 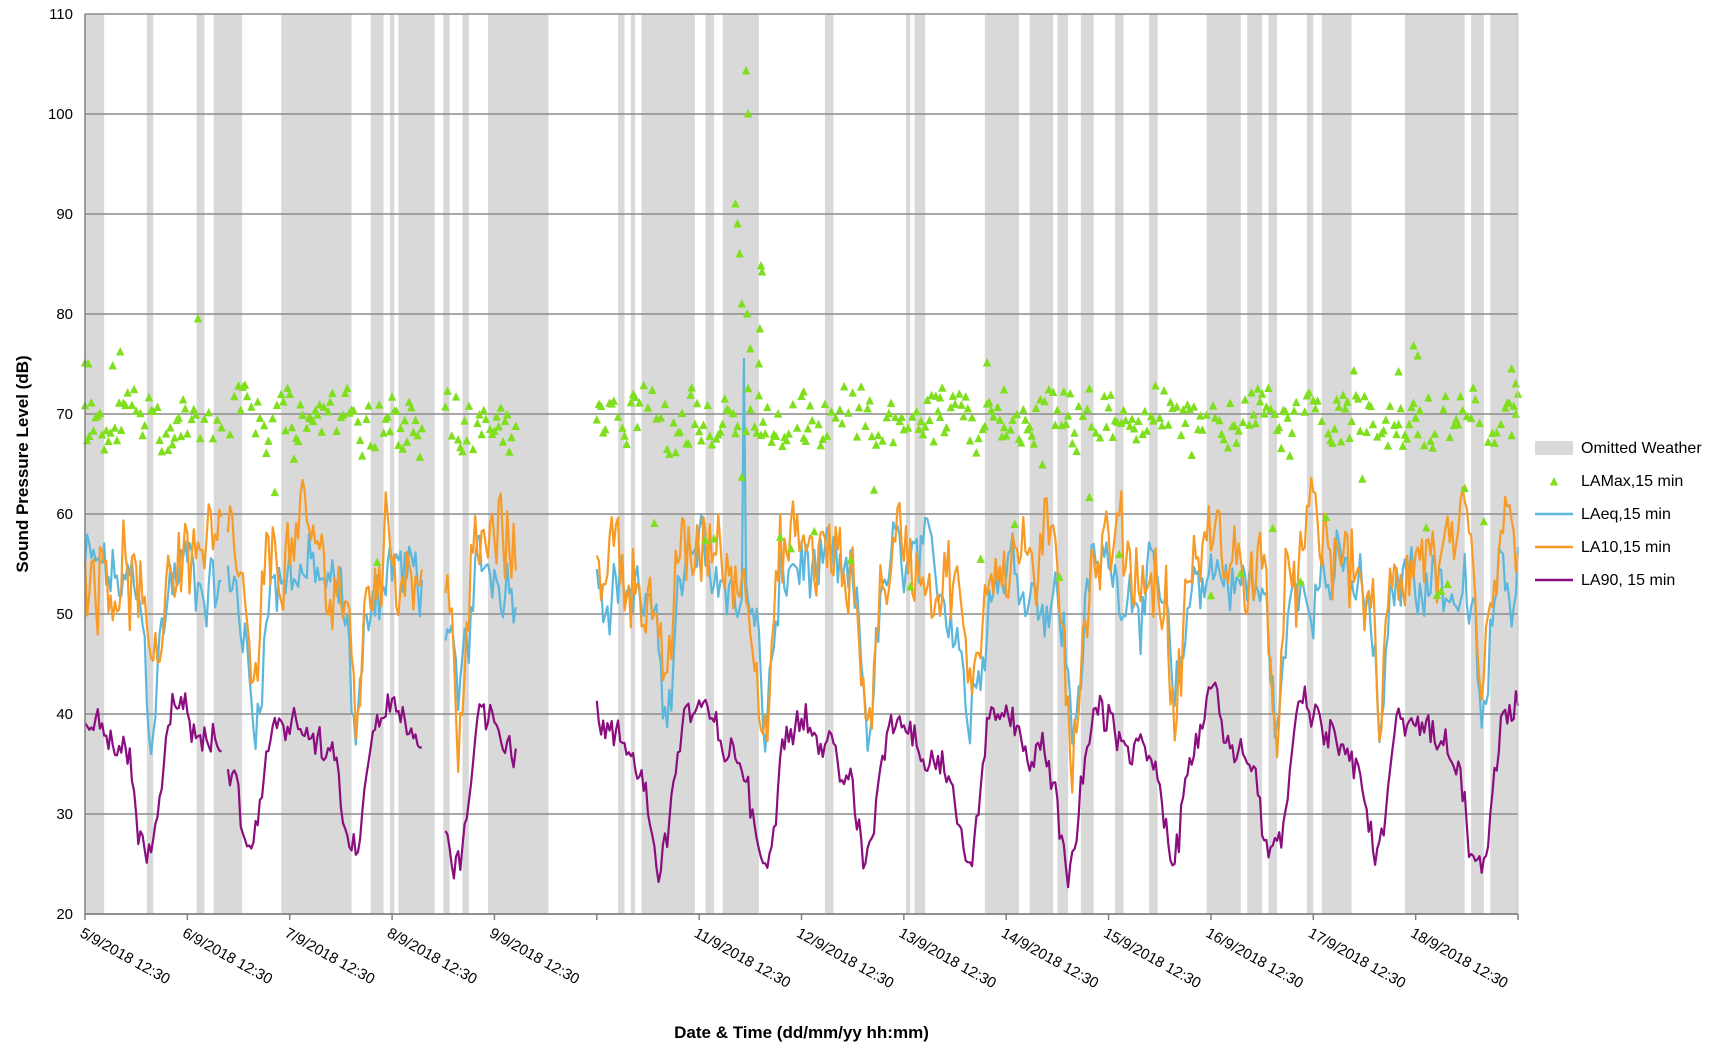 What do you see at coordinates (1626, 514) in the screenshot?
I see `legend-label: LAeq,15 min` at bounding box center [1626, 514].